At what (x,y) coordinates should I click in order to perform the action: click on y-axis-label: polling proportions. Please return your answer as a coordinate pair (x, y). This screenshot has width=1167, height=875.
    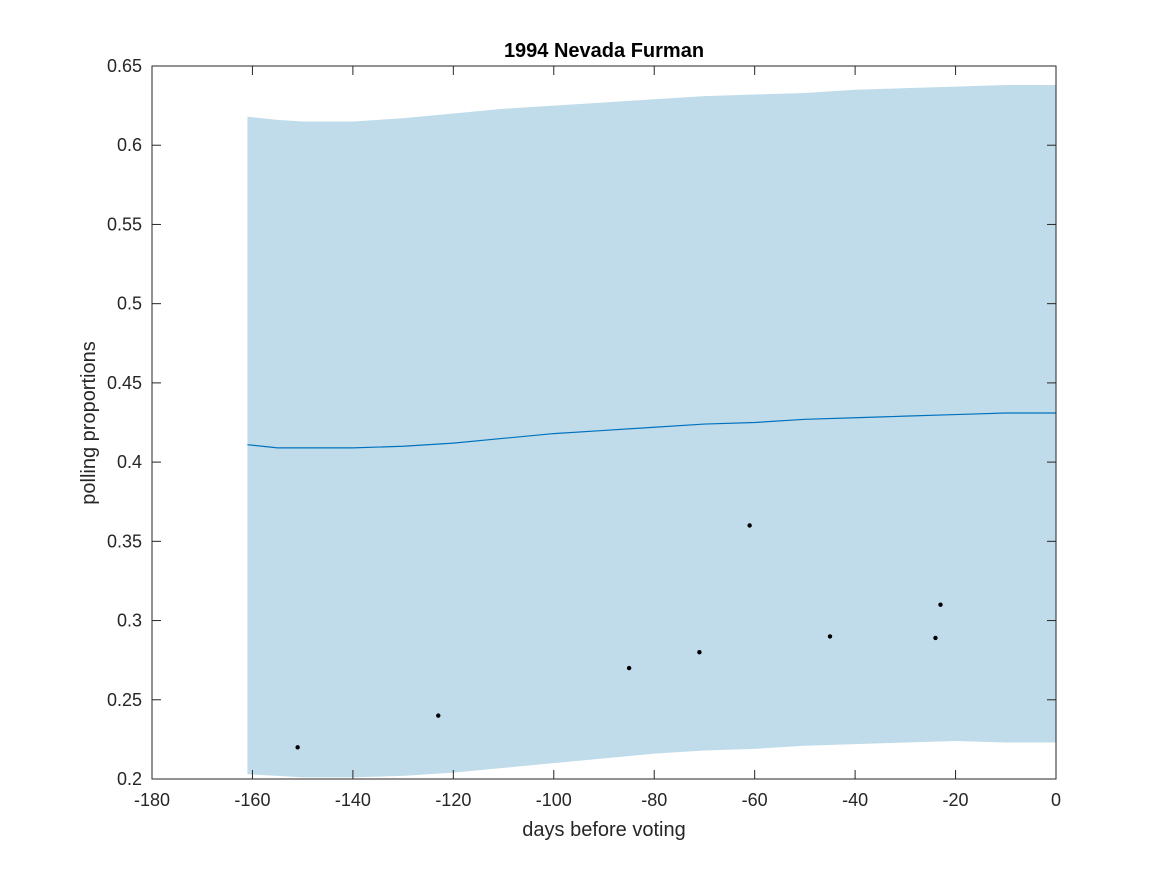
    Looking at the image, I should click on (89, 422).